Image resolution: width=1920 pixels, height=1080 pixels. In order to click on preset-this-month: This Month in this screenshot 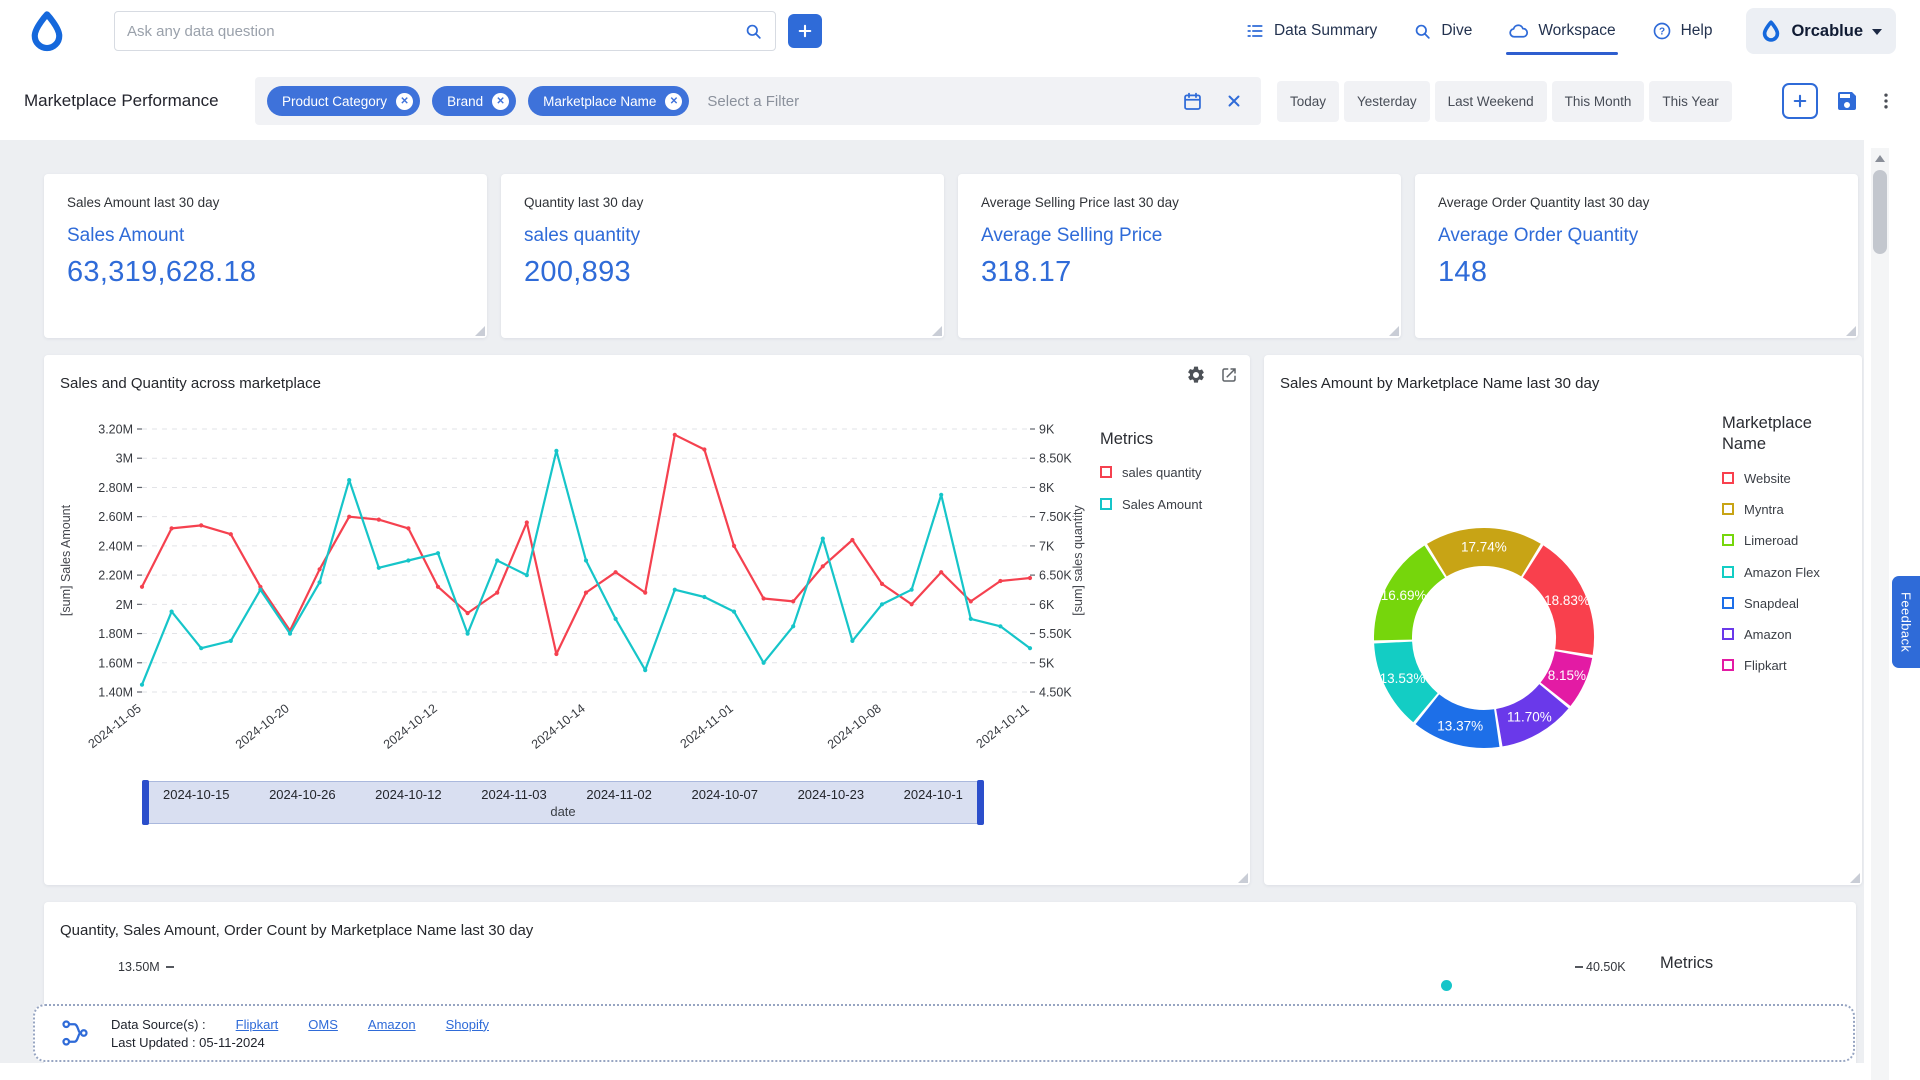, I will do `click(1598, 101)`.